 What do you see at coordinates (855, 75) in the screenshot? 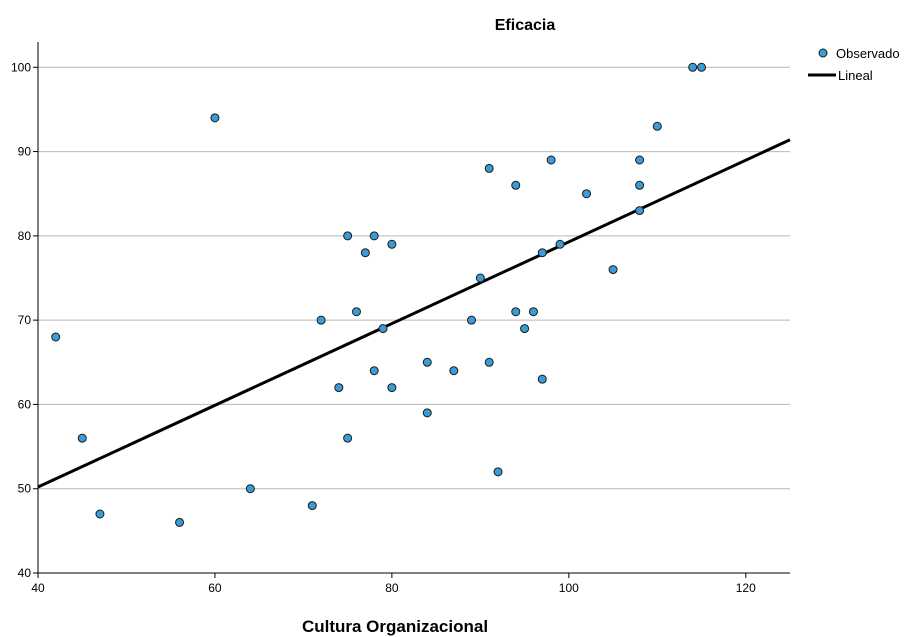
I see `legend-lineal-label: Lineal` at bounding box center [855, 75].